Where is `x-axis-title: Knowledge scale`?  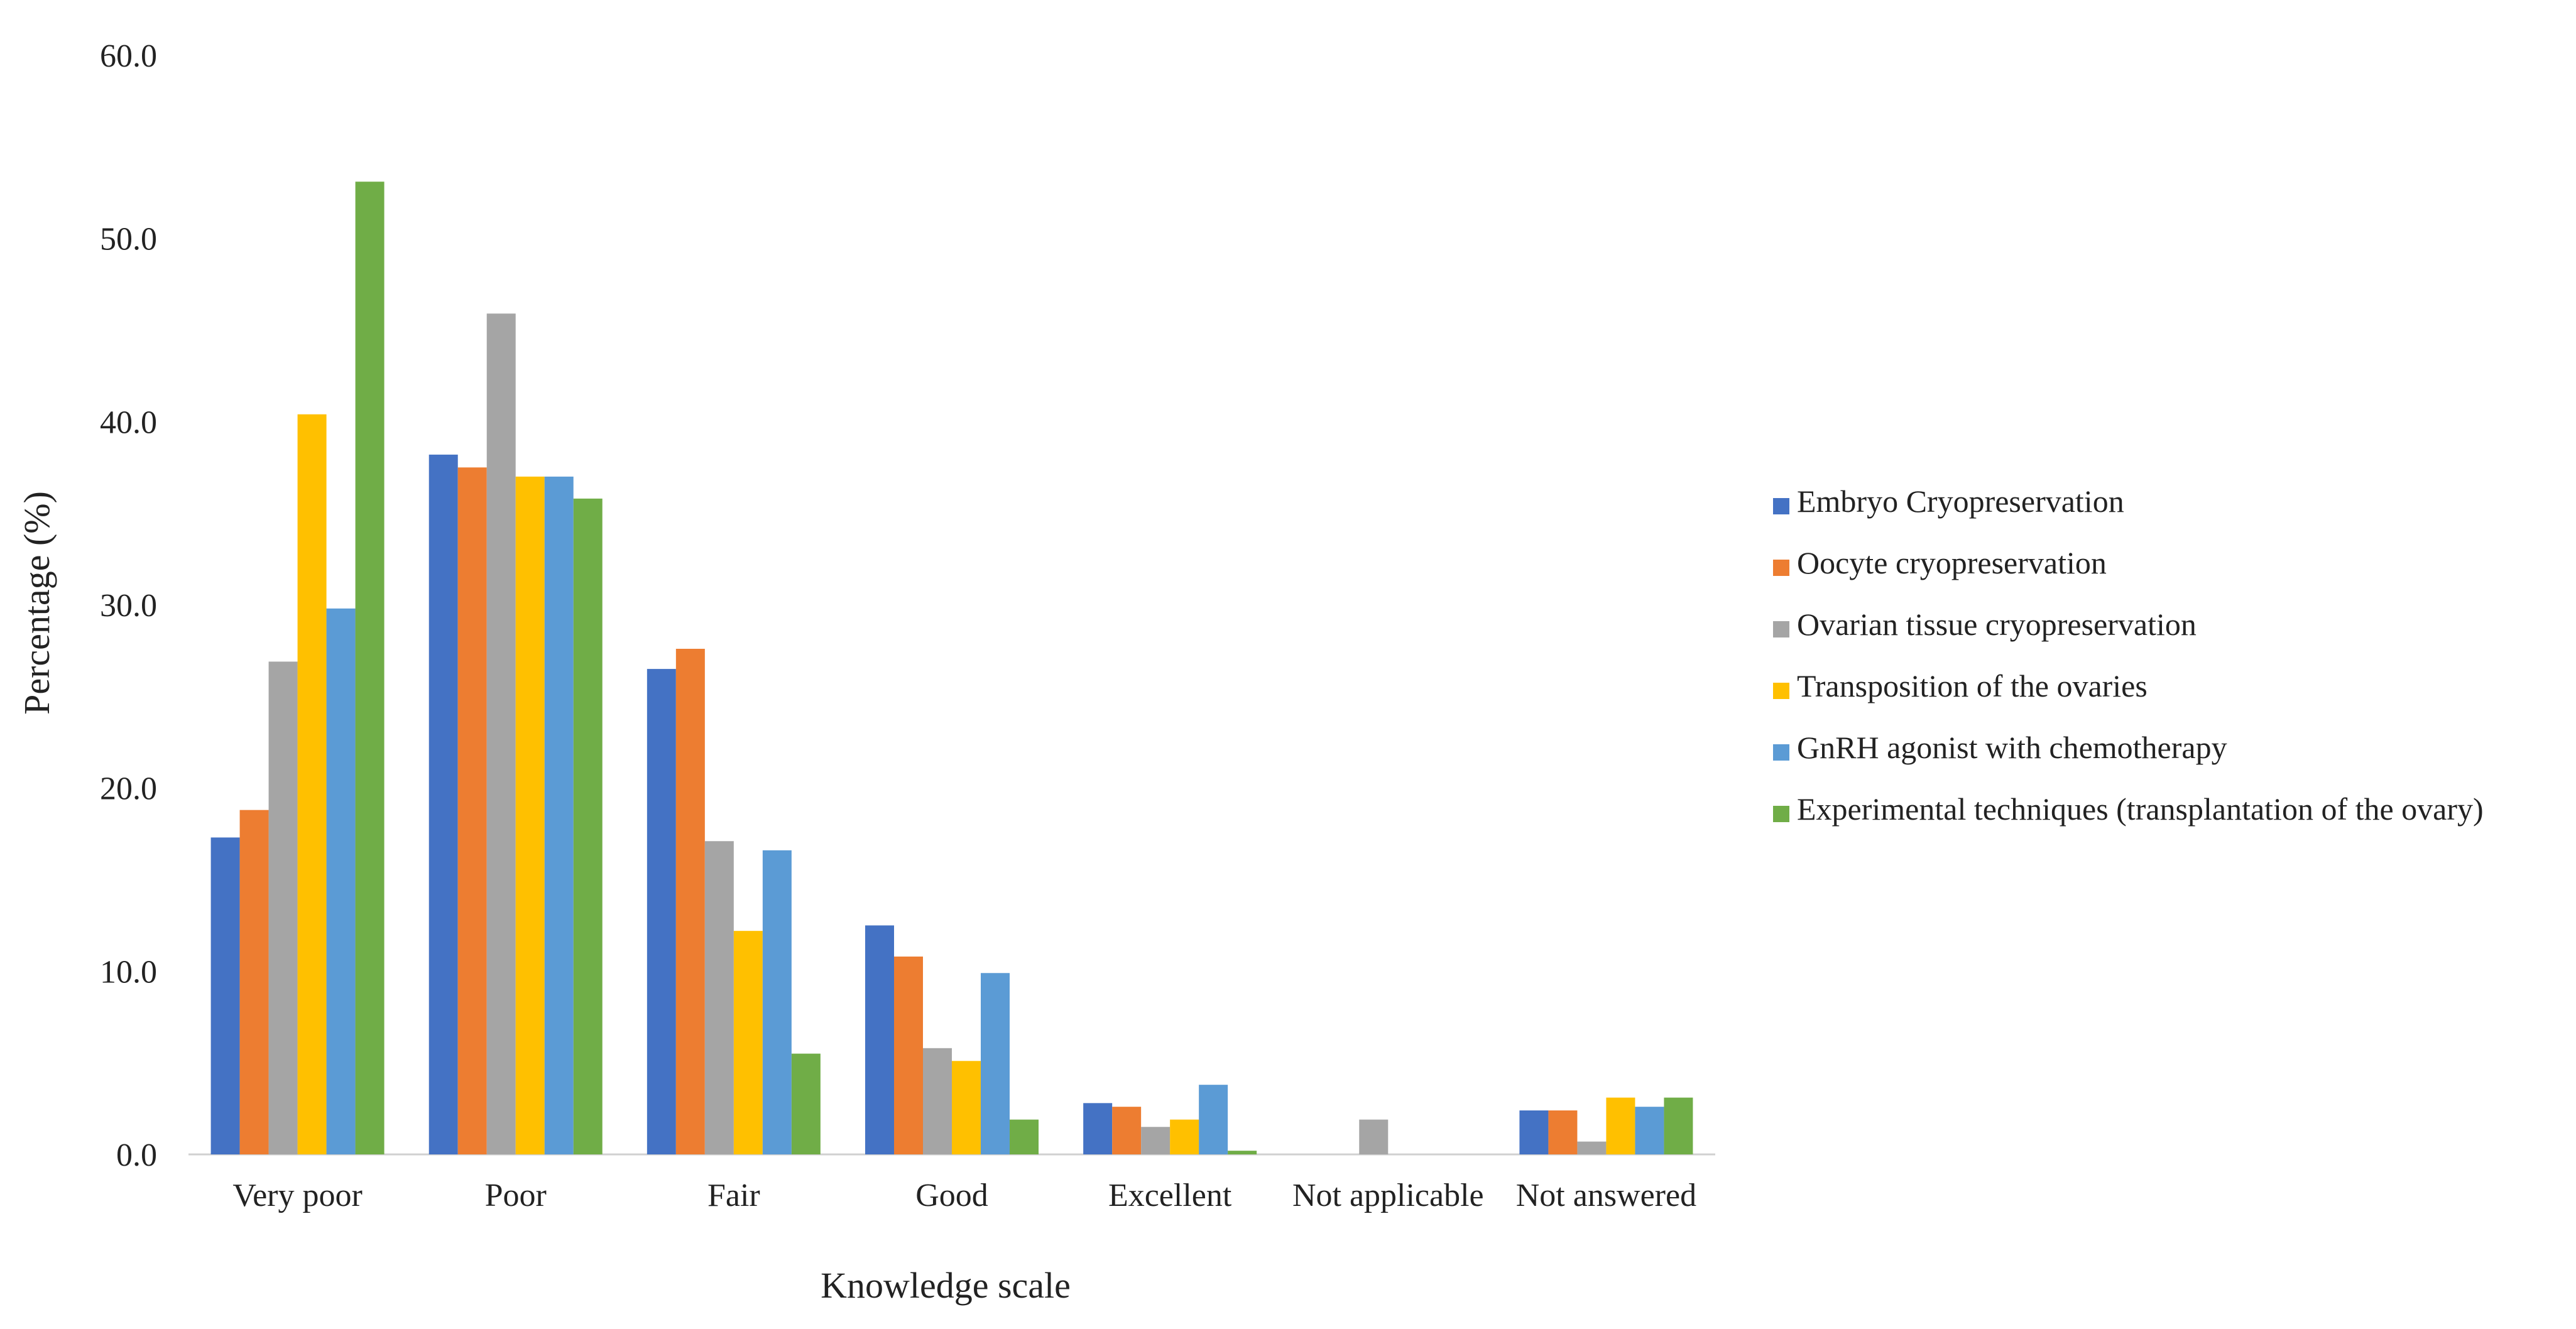 x-axis-title: Knowledge scale is located at coordinates (946, 1285).